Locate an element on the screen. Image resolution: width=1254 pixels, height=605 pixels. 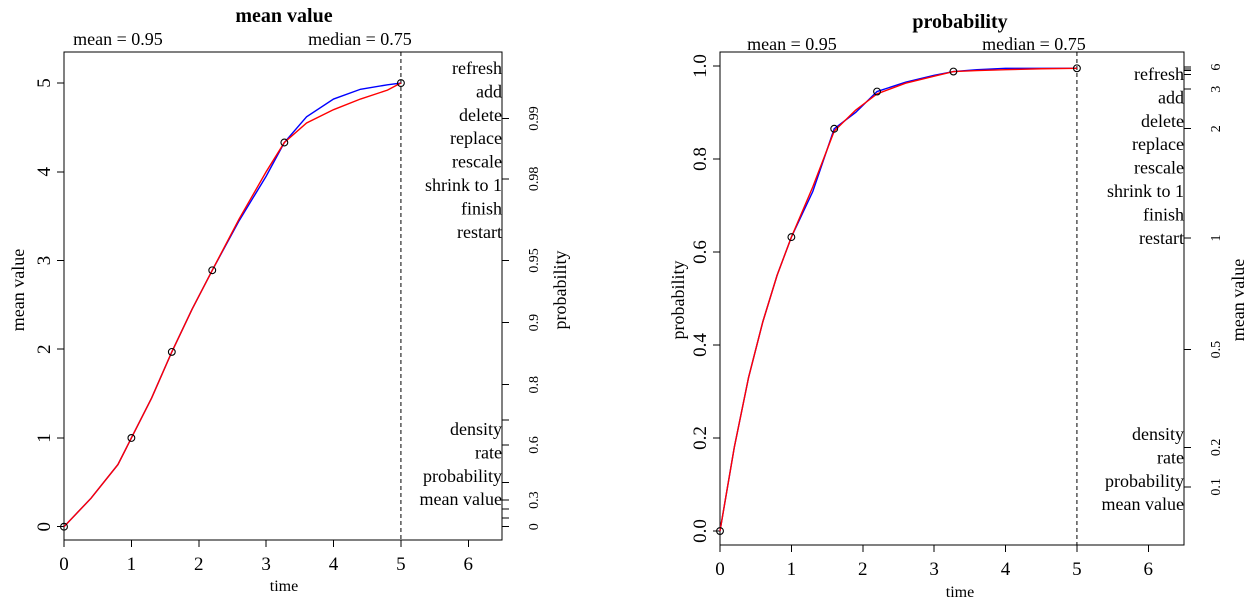
y-tick-label: 0.4 is located at coordinates (700, 345).